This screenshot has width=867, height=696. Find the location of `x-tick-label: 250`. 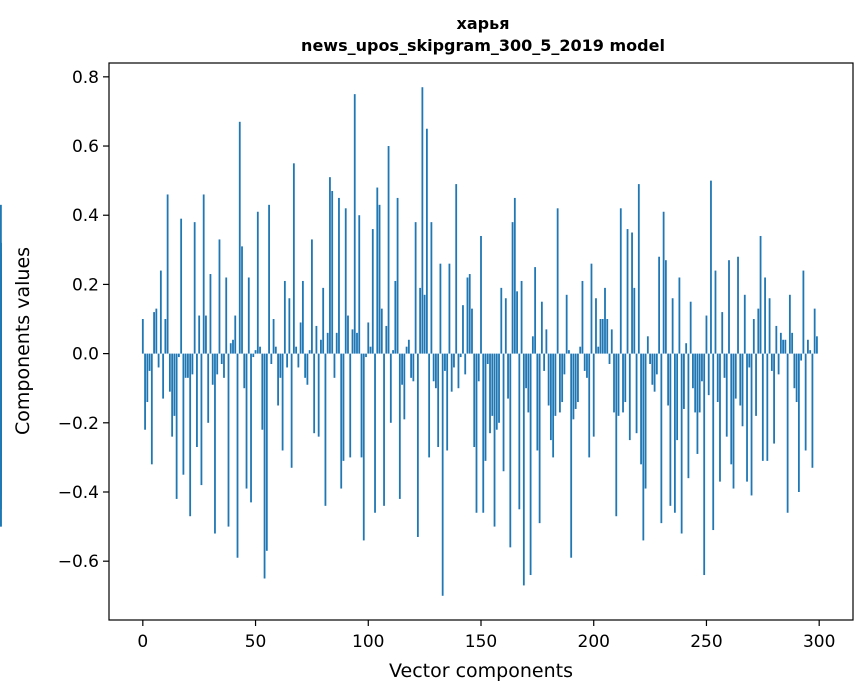

x-tick-label: 250 is located at coordinates (706, 642).